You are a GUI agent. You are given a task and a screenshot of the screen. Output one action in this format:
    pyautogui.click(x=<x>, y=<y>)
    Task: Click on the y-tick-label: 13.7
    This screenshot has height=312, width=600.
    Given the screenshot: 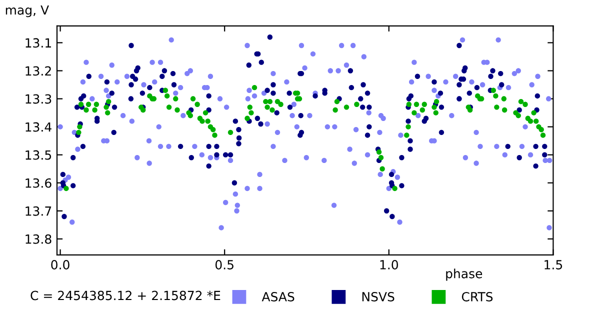 What is the action you would take?
    pyautogui.click(x=39, y=211)
    